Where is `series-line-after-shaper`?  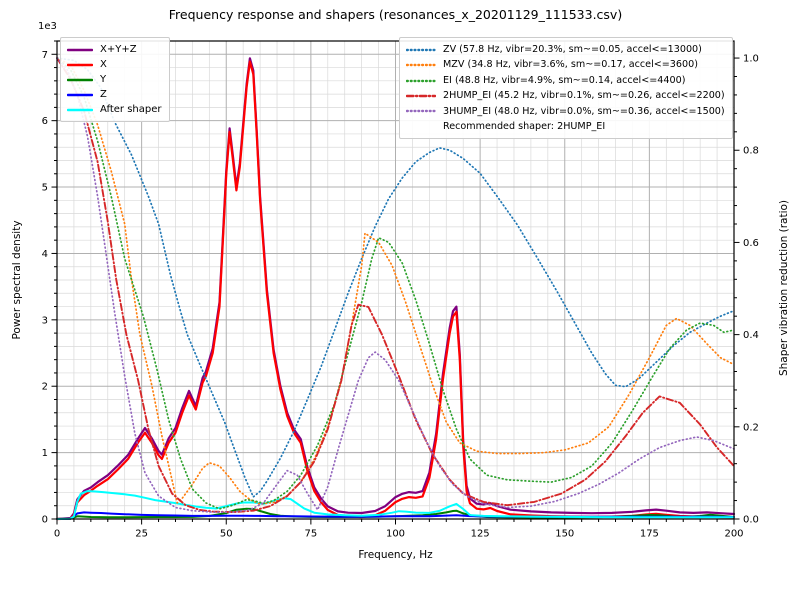 series-line-after-shaper is located at coordinates (395, 505).